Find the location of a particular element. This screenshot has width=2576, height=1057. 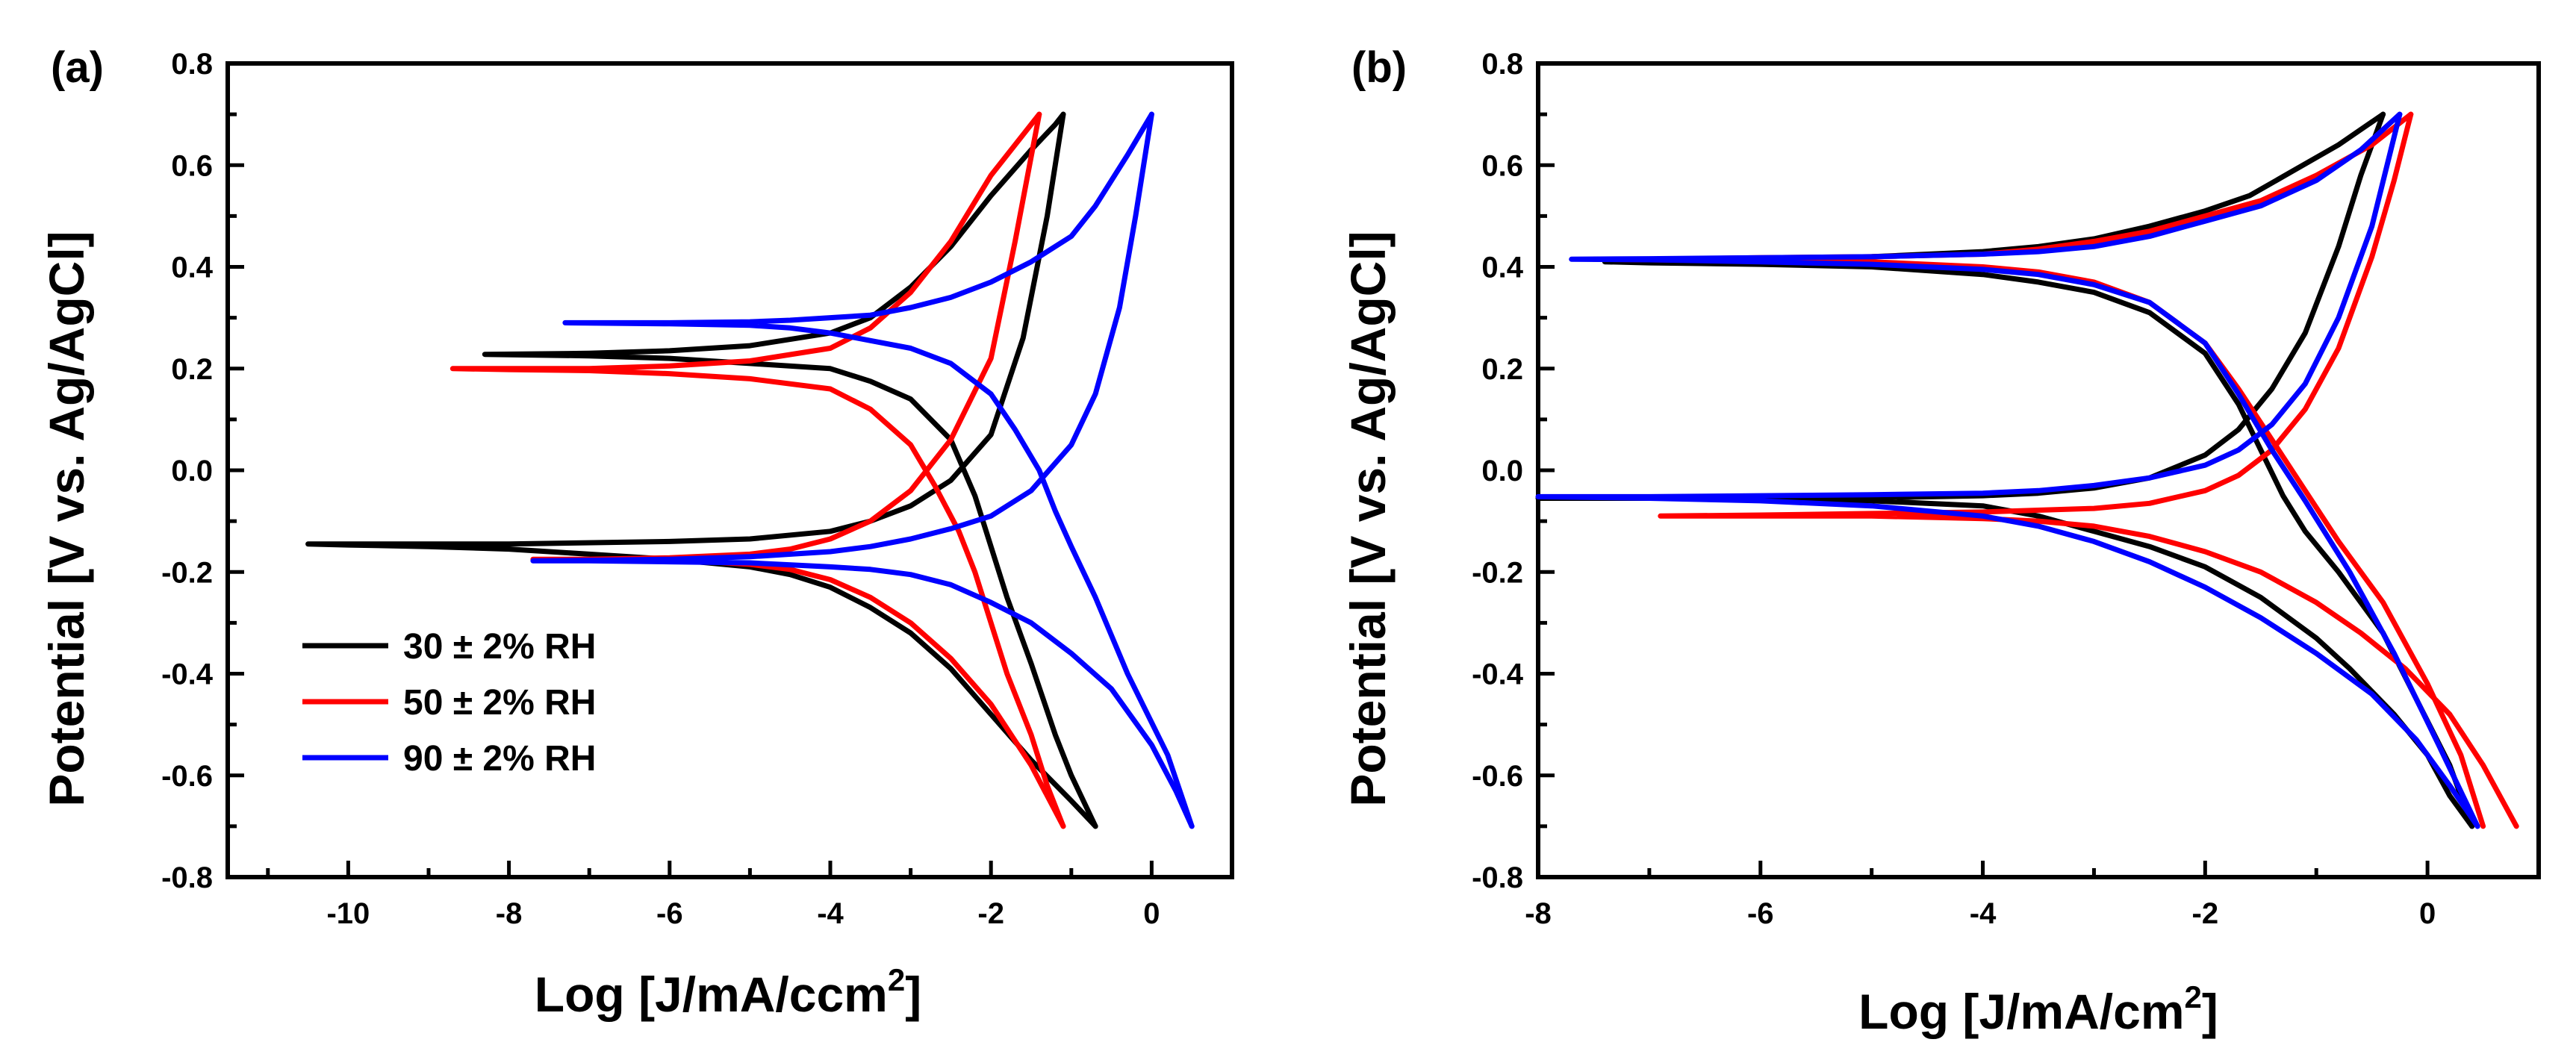

panel-a-y-tick-label: 0.4 is located at coordinates (192, 268).